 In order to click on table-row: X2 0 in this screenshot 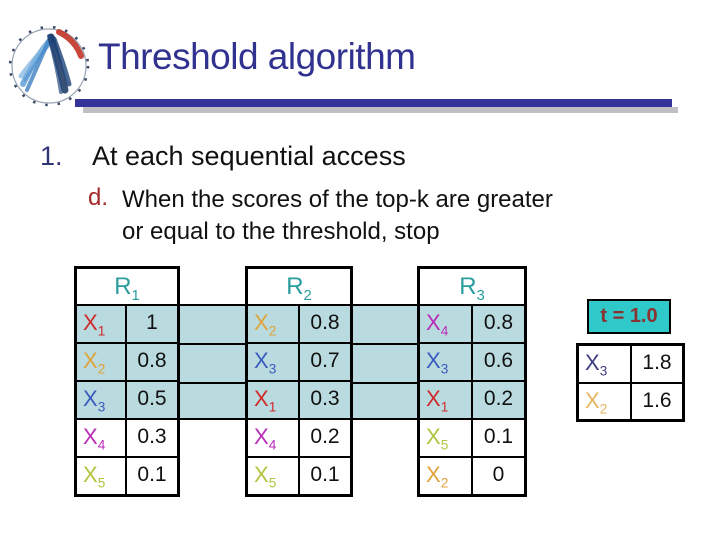, I will do `click(472, 475)`.